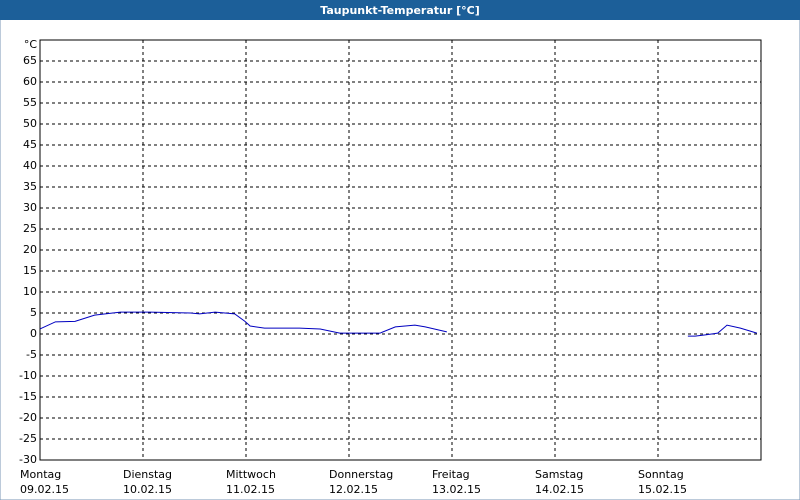 Image resolution: width=800 pixels, height=500 pixels. I want to click on x-tick-label: Freitag, so click(451, 474).